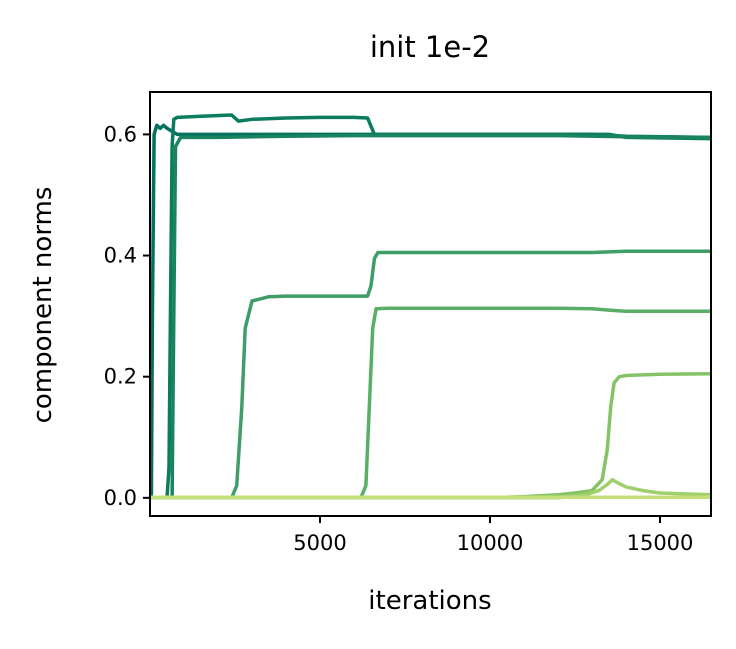 This screenshot has width=736, height=649. Describe the element at coordinates (120, 377) in the screenshot. I see `y-tick-label: 0.2` at that location.